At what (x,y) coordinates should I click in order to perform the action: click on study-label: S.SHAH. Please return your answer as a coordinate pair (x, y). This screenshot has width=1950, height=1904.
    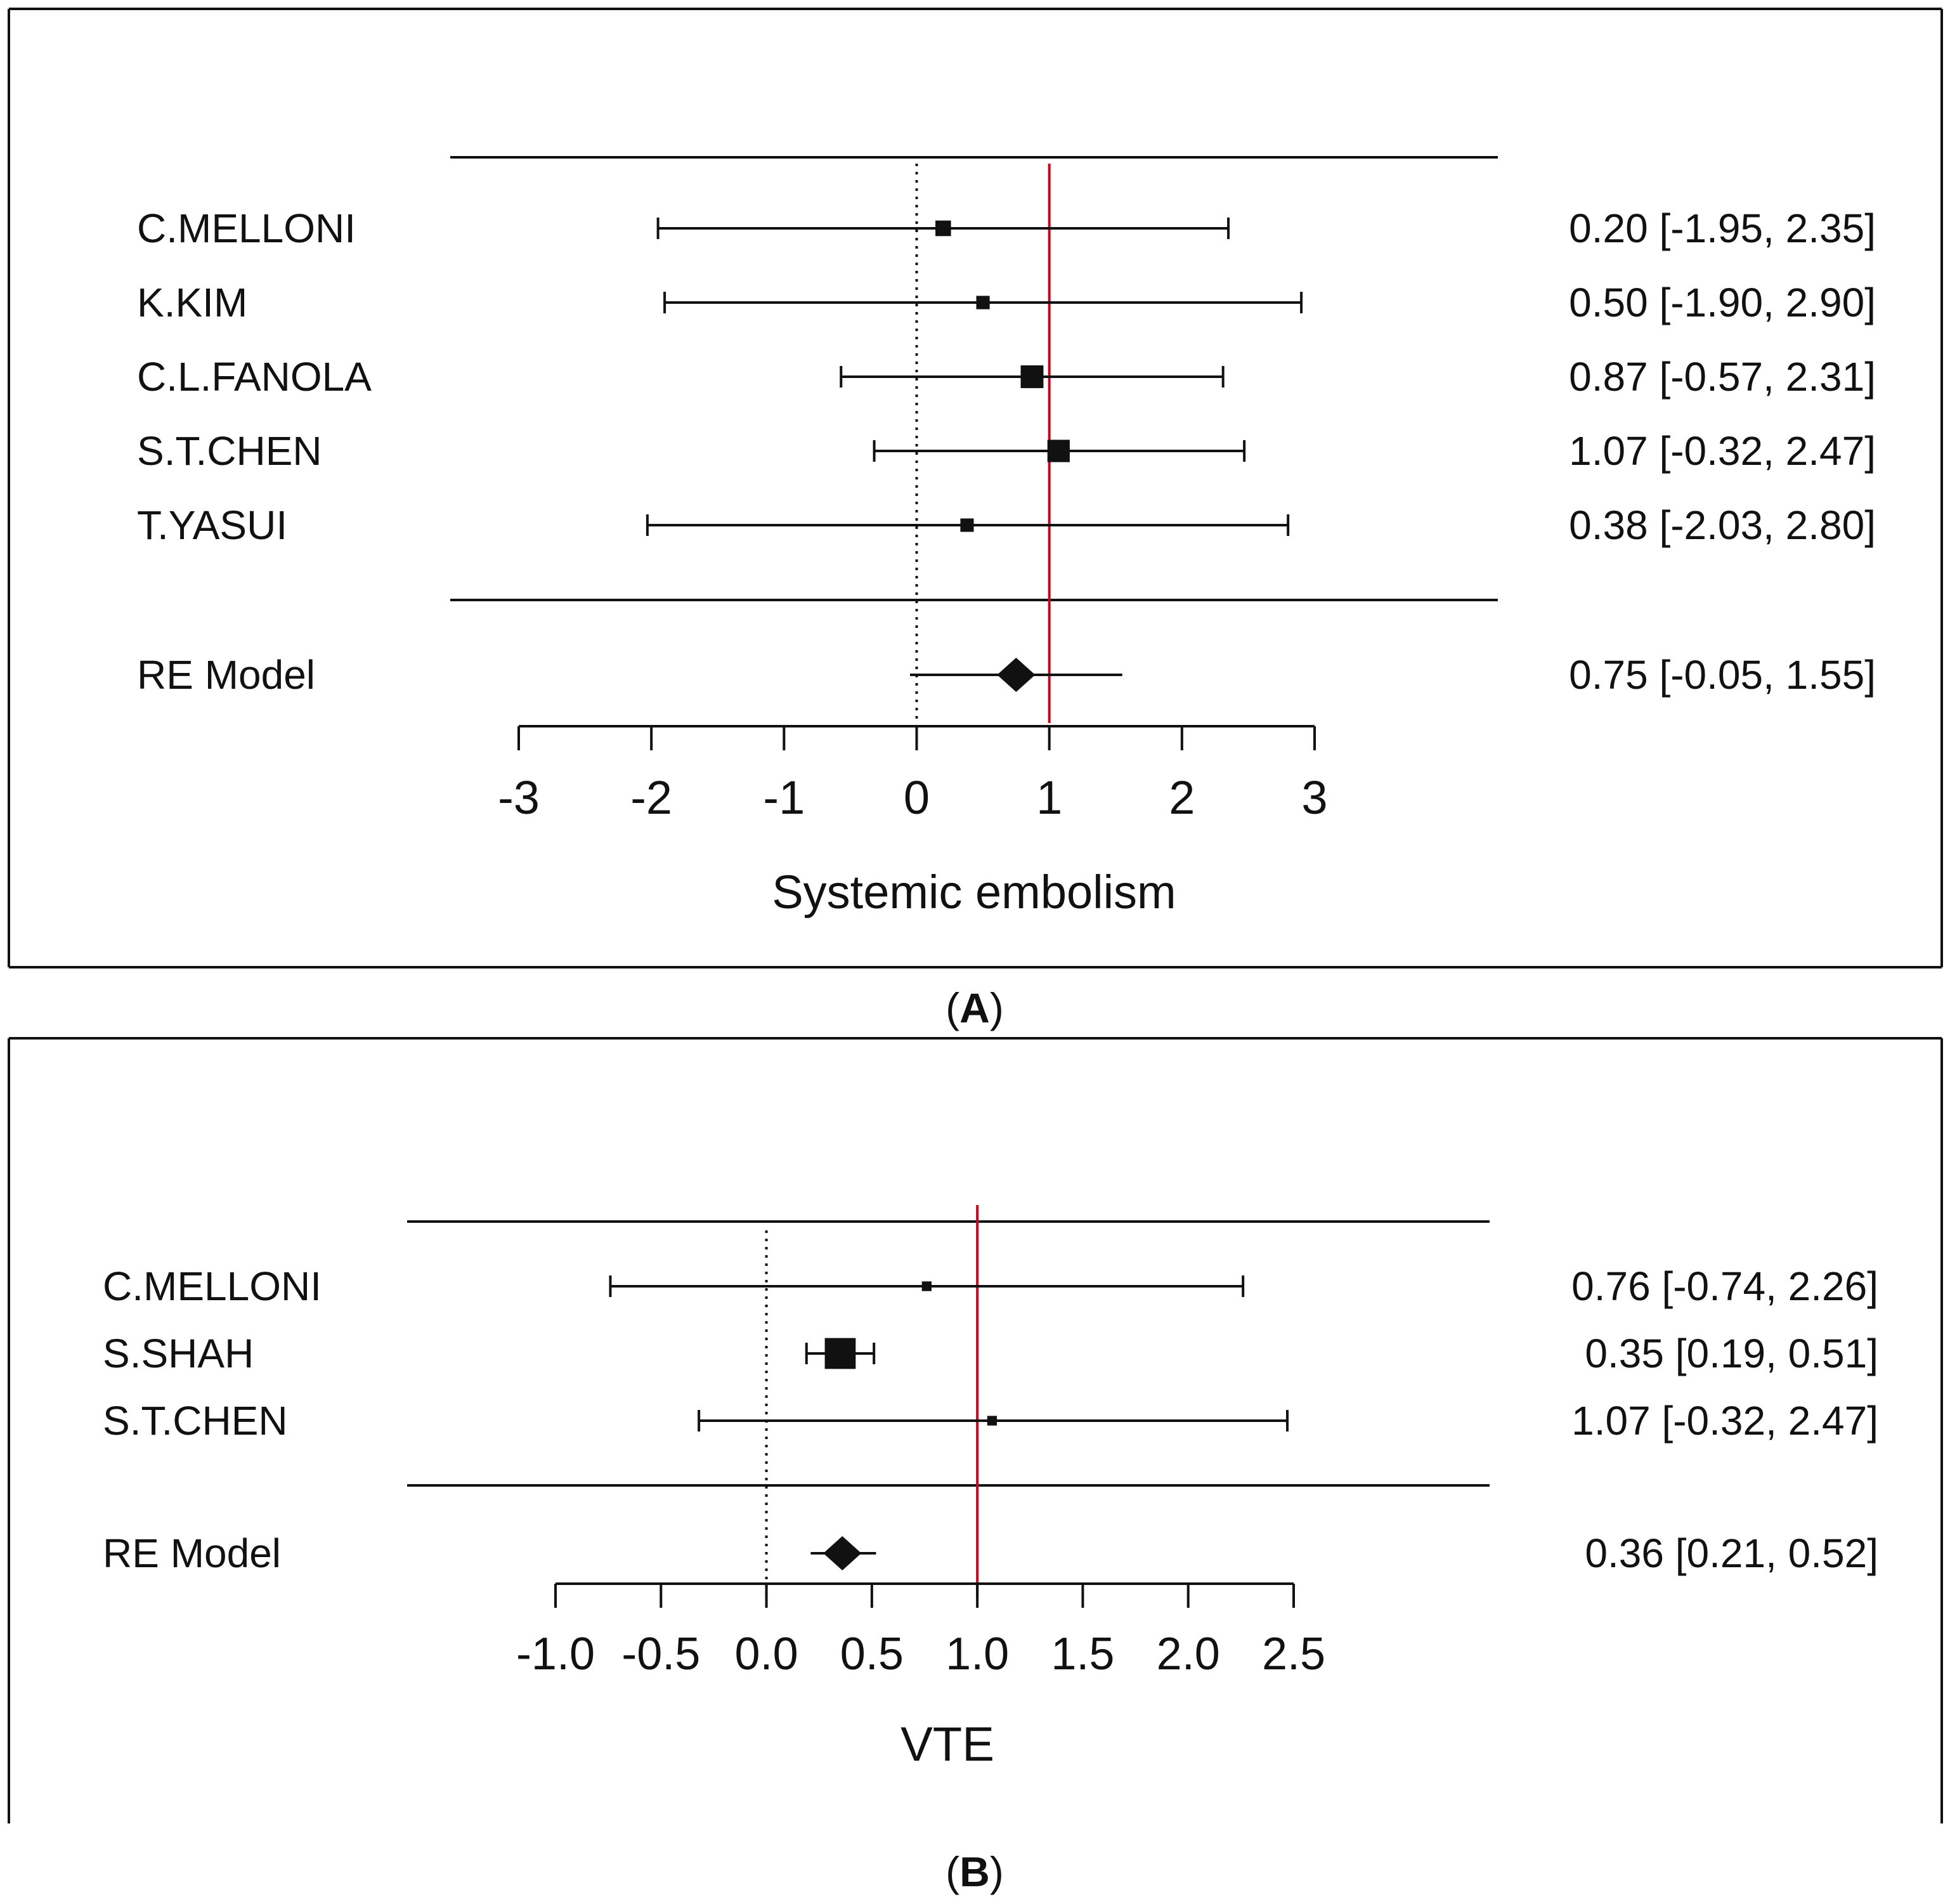
    Looking at the image, I should click on (178, 1354).